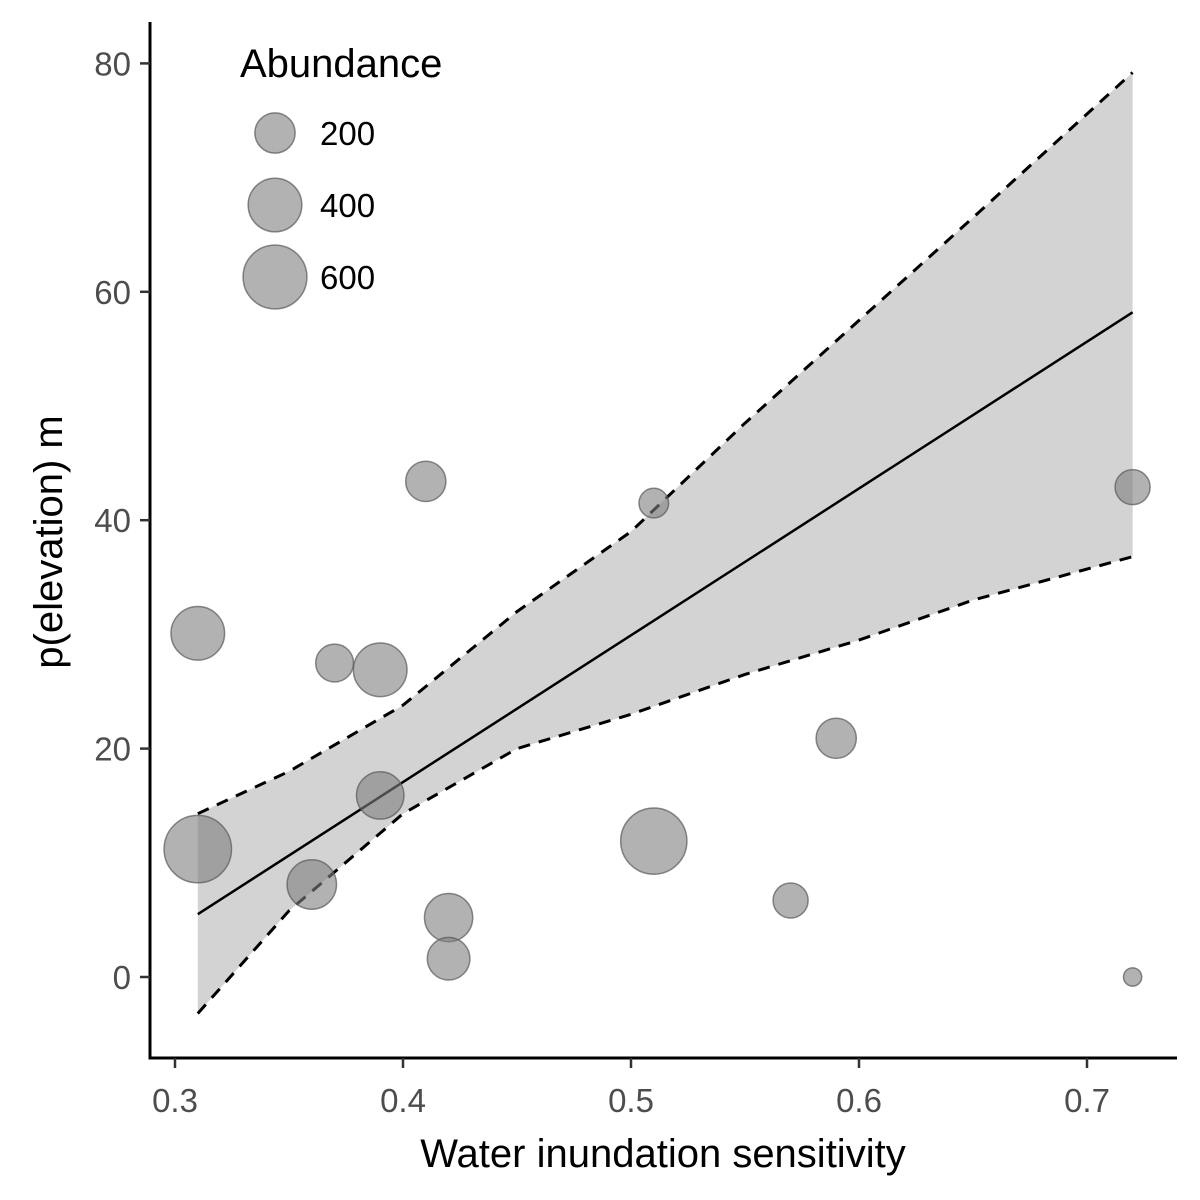  What do you see at coordinates (631, 1100) in the screenshot?
I see `x-tick-label: 0.5` at bounding box center [631, 1100].